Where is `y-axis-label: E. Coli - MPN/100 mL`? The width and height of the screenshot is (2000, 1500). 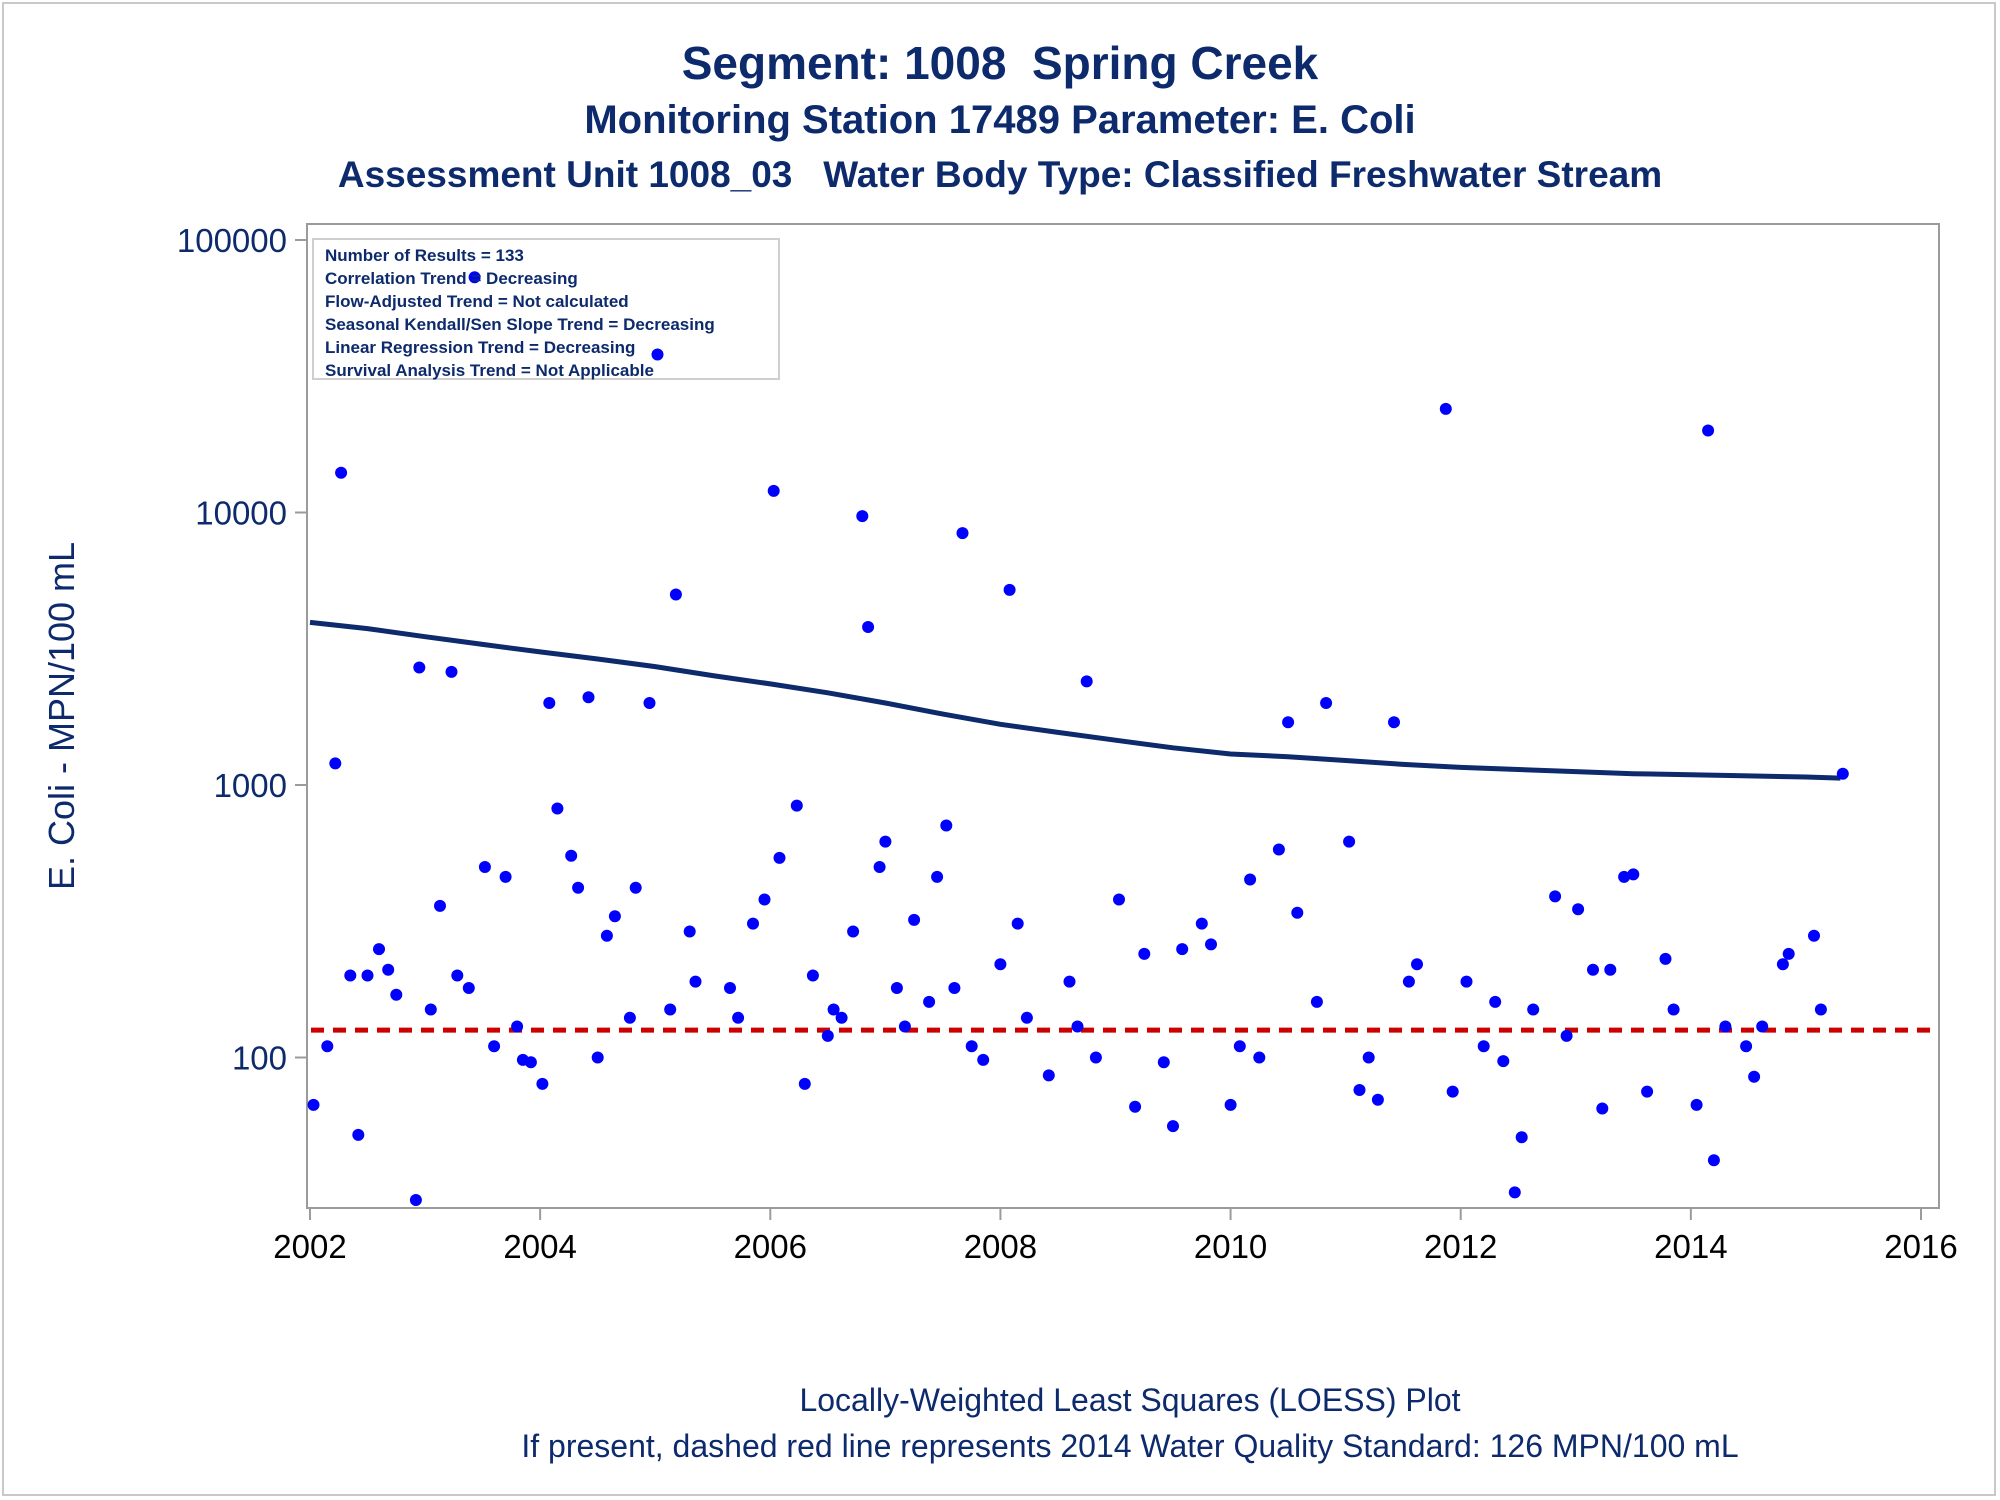
y-axis-label: E. Coli - MPN/100 mL is located at coordinates (61, 716).